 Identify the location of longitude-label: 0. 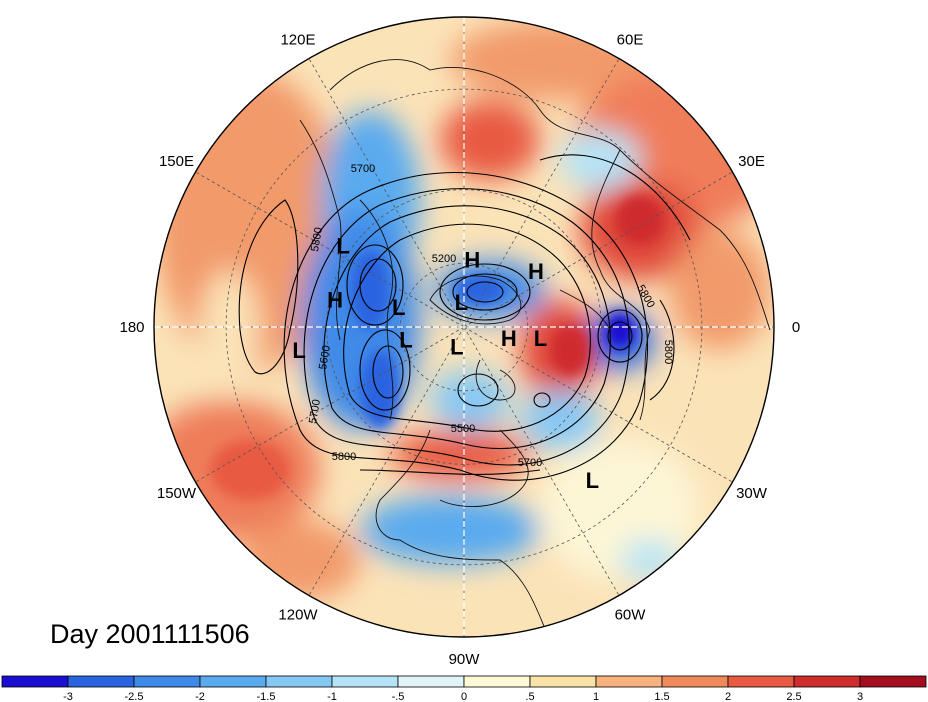
(796, 327).